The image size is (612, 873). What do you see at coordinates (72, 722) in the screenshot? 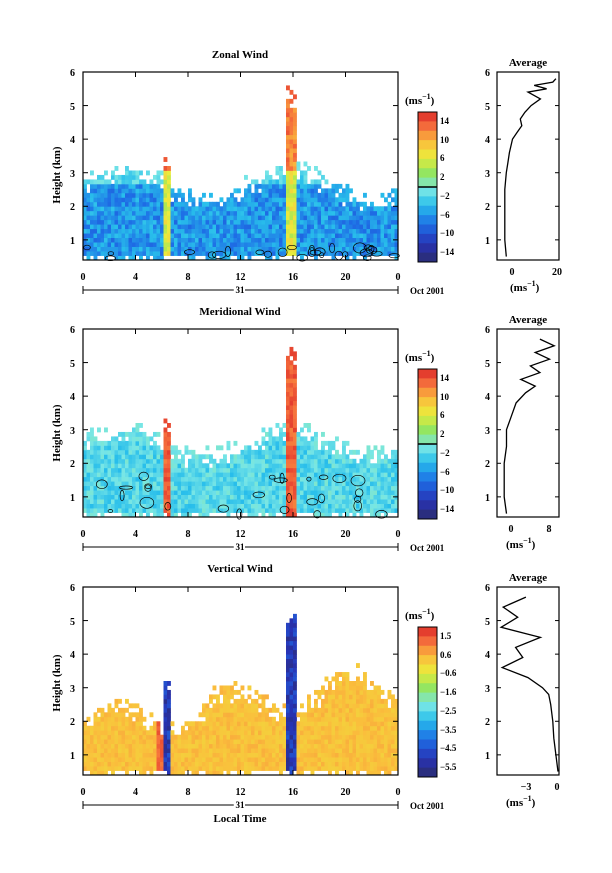
I see `y-tick-label: 2` at bounding box center [72, 722].